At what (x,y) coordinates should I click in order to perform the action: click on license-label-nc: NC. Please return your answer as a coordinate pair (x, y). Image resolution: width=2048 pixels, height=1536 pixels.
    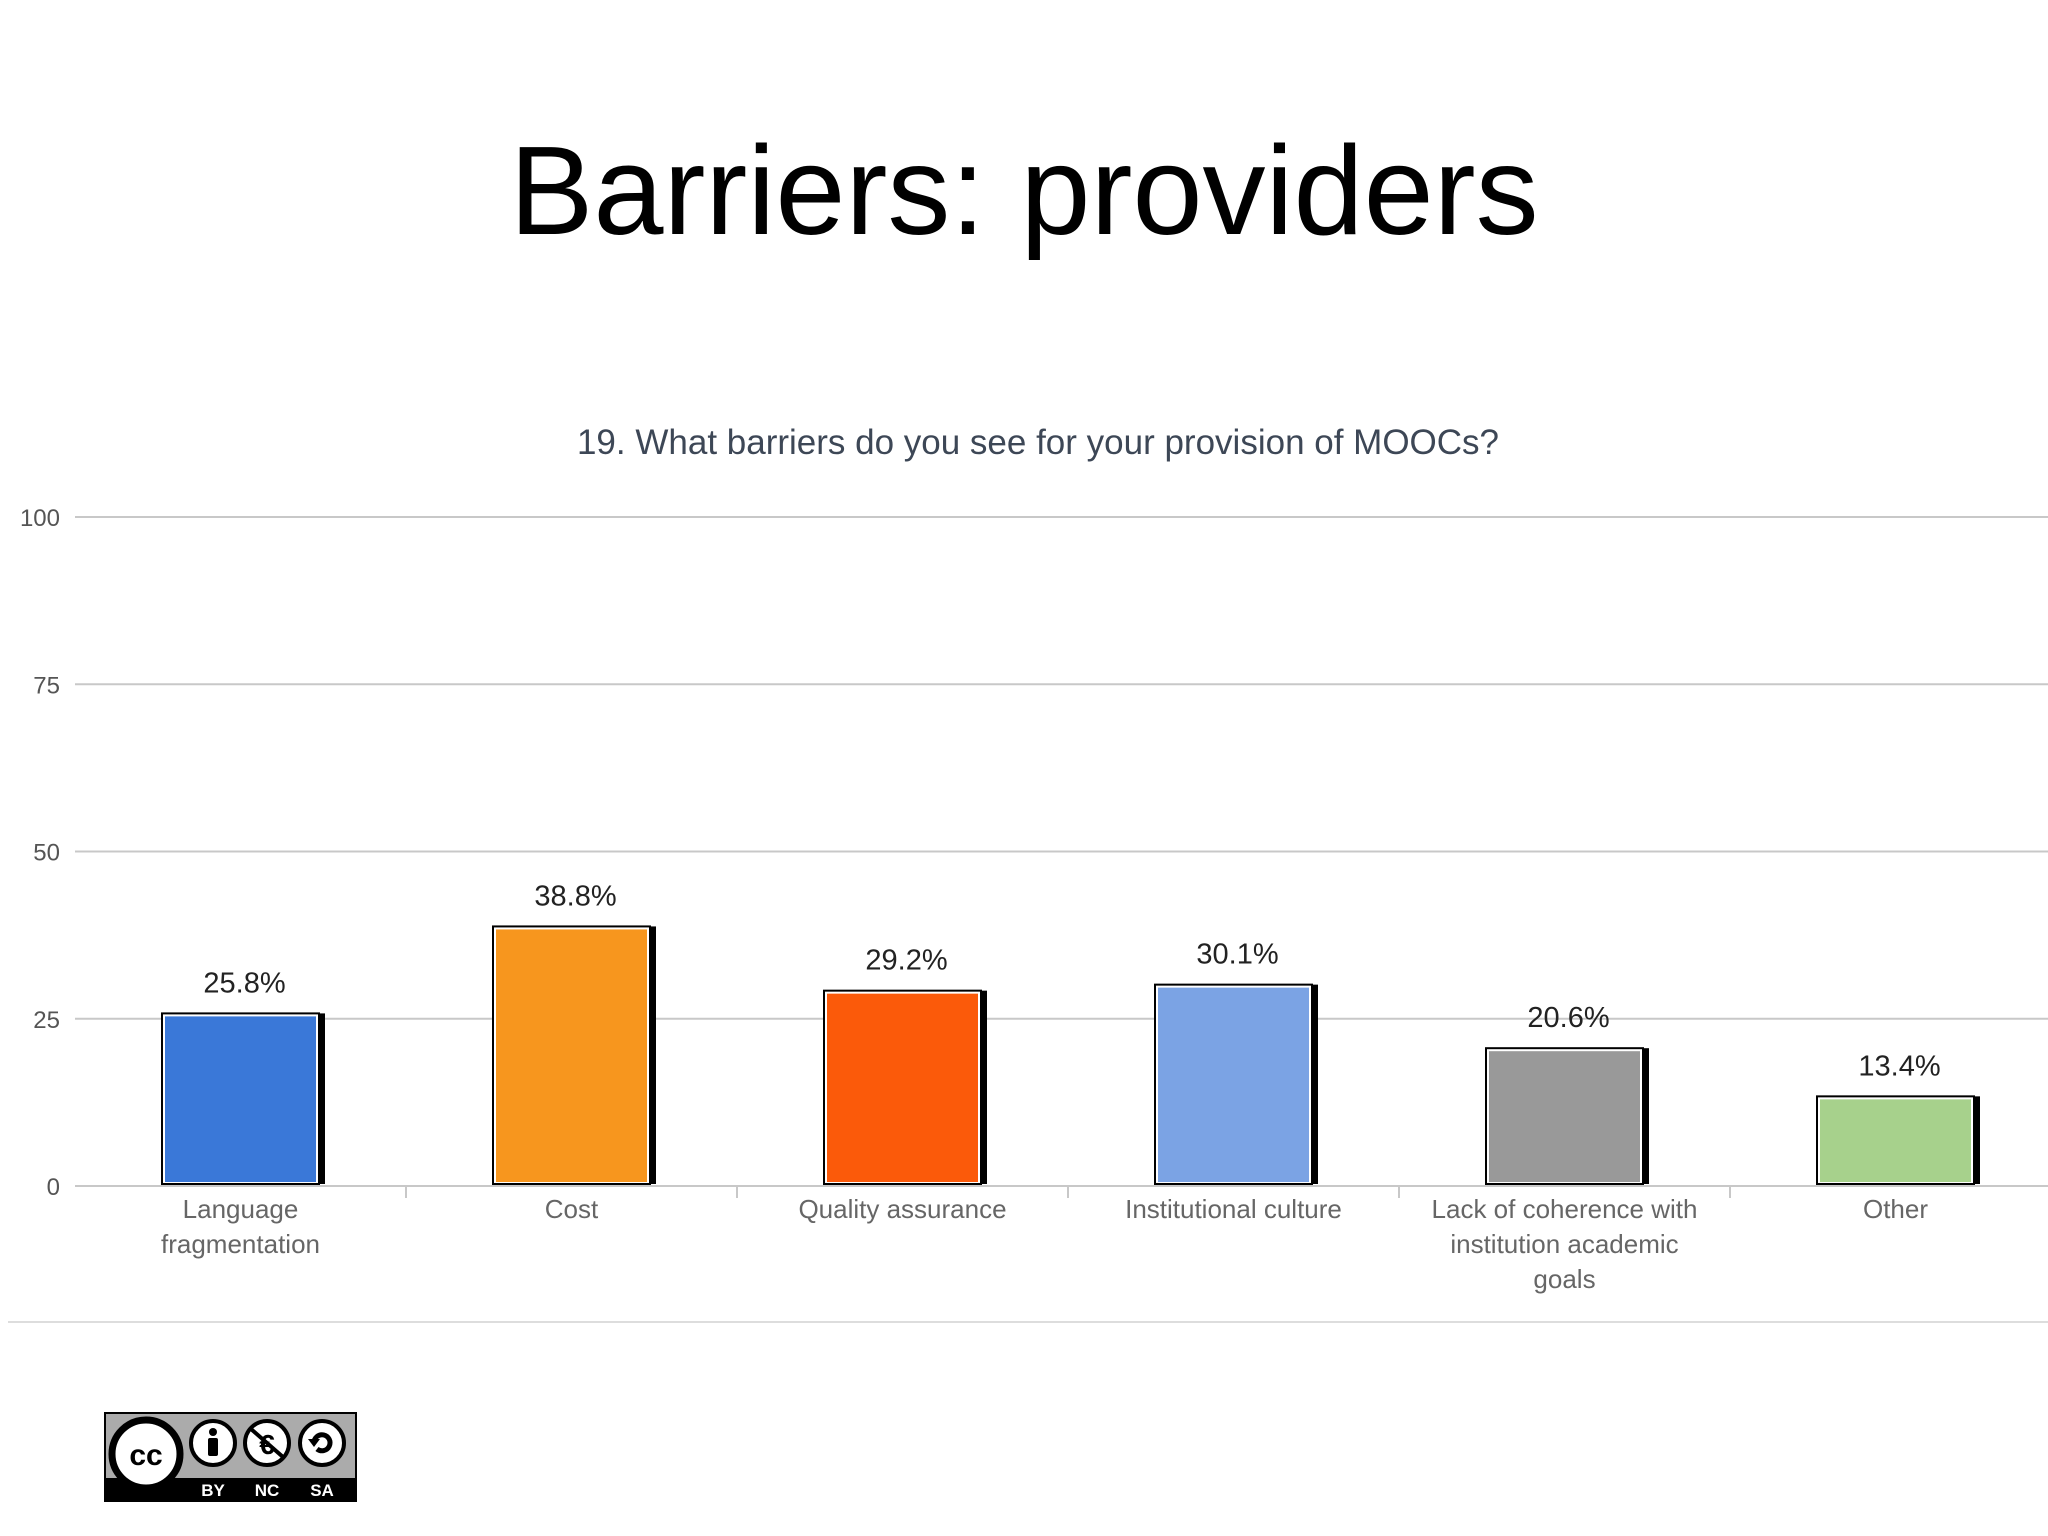
    Looking at the image, I should click on (267, 1490).